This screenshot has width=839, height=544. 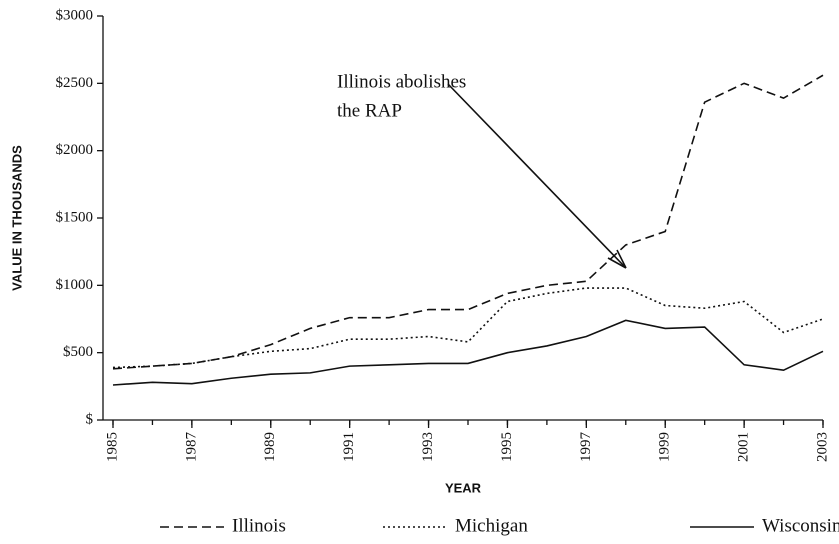 What do you see at coordinates (75, 217) in the screenshot?
I see `y-tick-label: $1500` at bounding box center [75, 217].